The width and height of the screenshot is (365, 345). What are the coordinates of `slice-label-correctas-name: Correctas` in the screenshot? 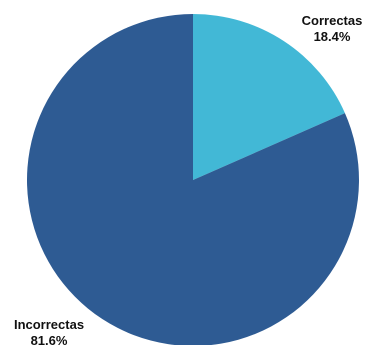 It's located at (332, 20).